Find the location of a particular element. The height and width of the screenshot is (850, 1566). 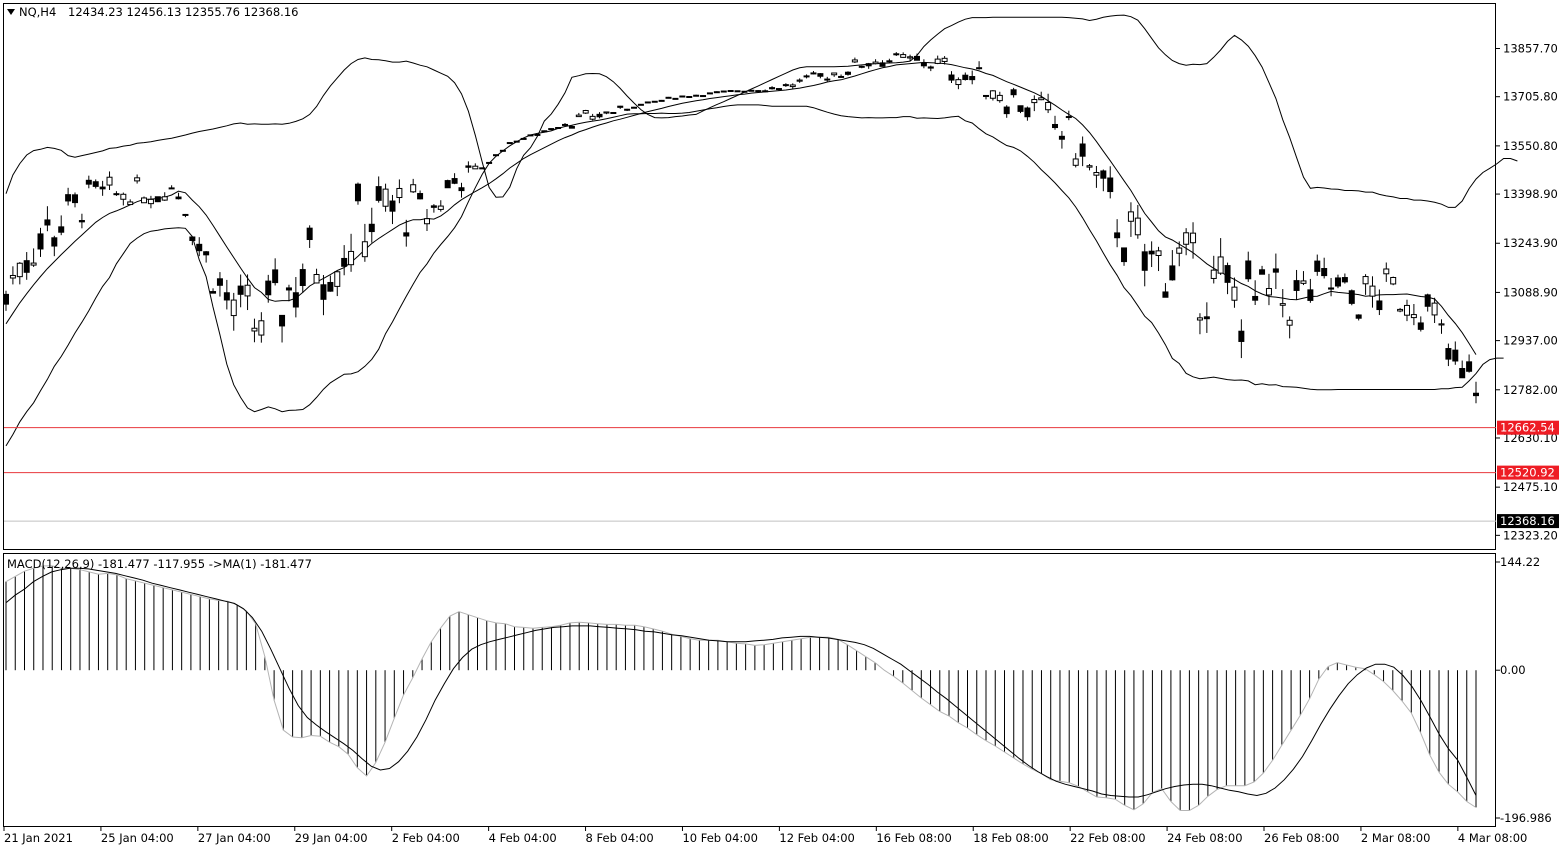

last-price-label-bg is located at coordinates (1528, 521).